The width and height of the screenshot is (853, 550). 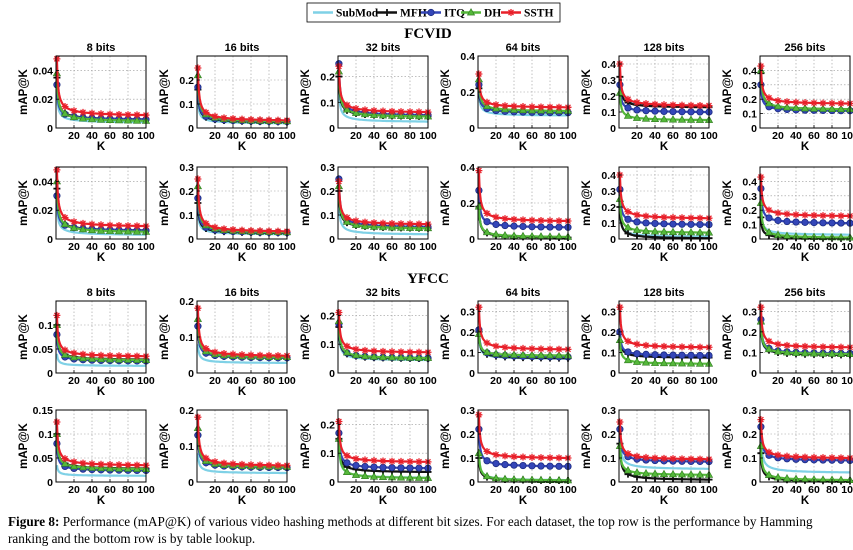 I want to click on legend-label: SubMod, so click(x=357, y=14).